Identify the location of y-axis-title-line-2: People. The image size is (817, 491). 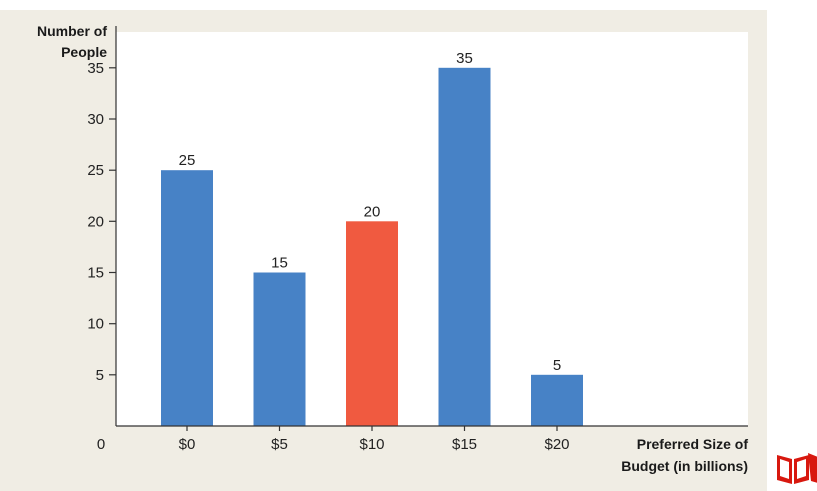
(84, 52).